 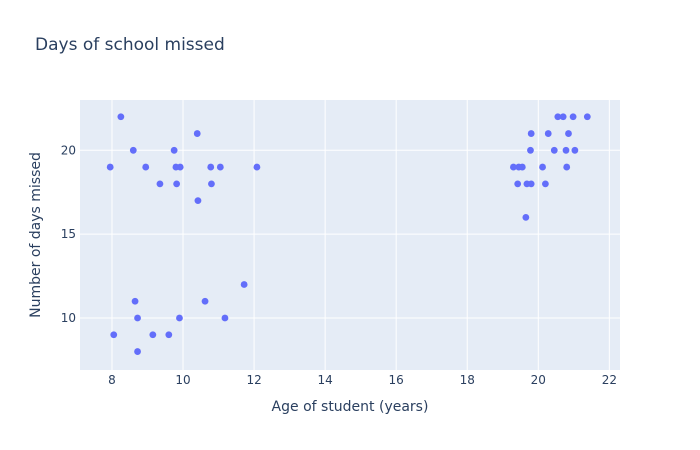 I want to click on x-axis-ticks: 8 10 12 14 16 18 20 22, so click(x=362, y=380).